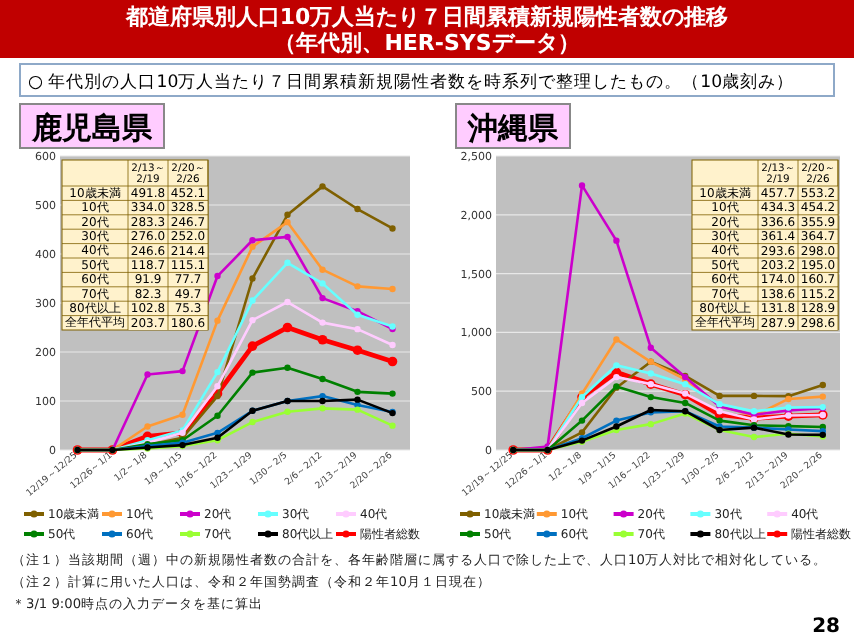 This screenshot has width=854, height=640. I want to click on chart-title: 鹿児島県, so click(92, 128).